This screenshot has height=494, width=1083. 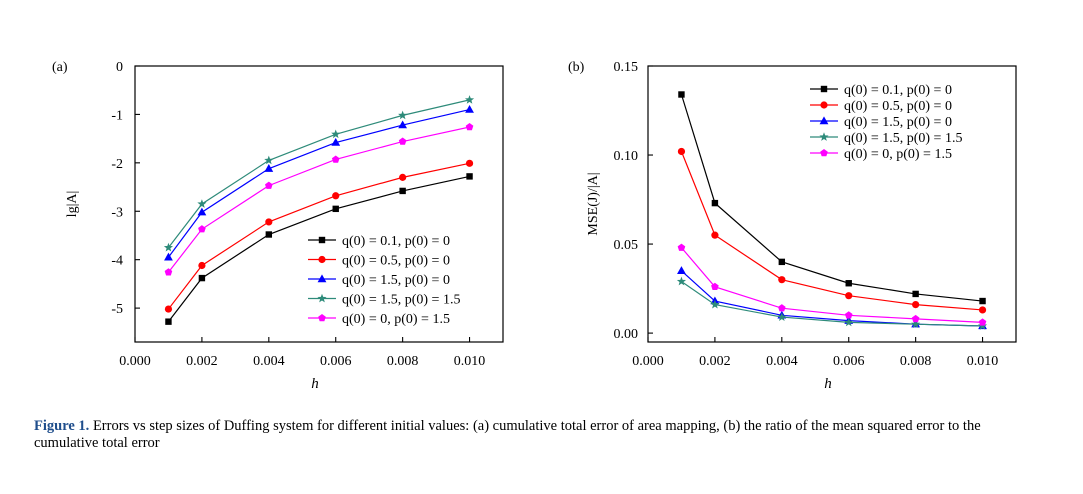 What do you see at coordinates (470, 361) in the screenshot?
I see `panel-a-x-tick-label: 0.010` at bounding box center [470, 361].